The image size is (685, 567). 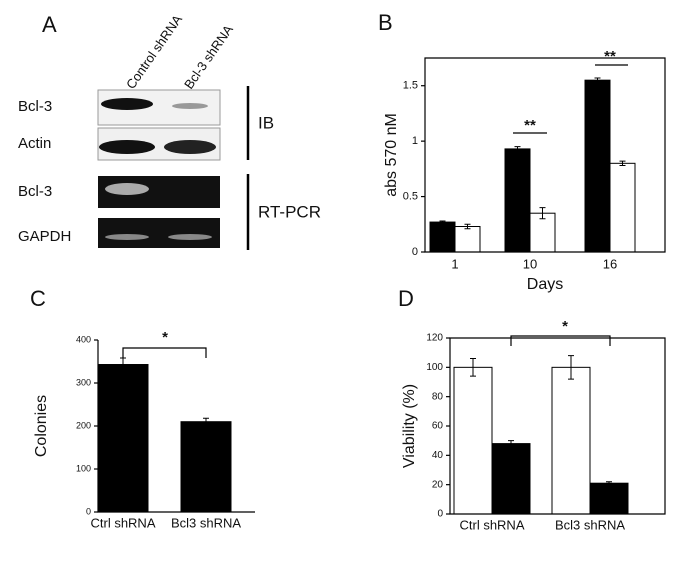 I want to click on group-label: RT-PCR, so click(x=289, y=211).